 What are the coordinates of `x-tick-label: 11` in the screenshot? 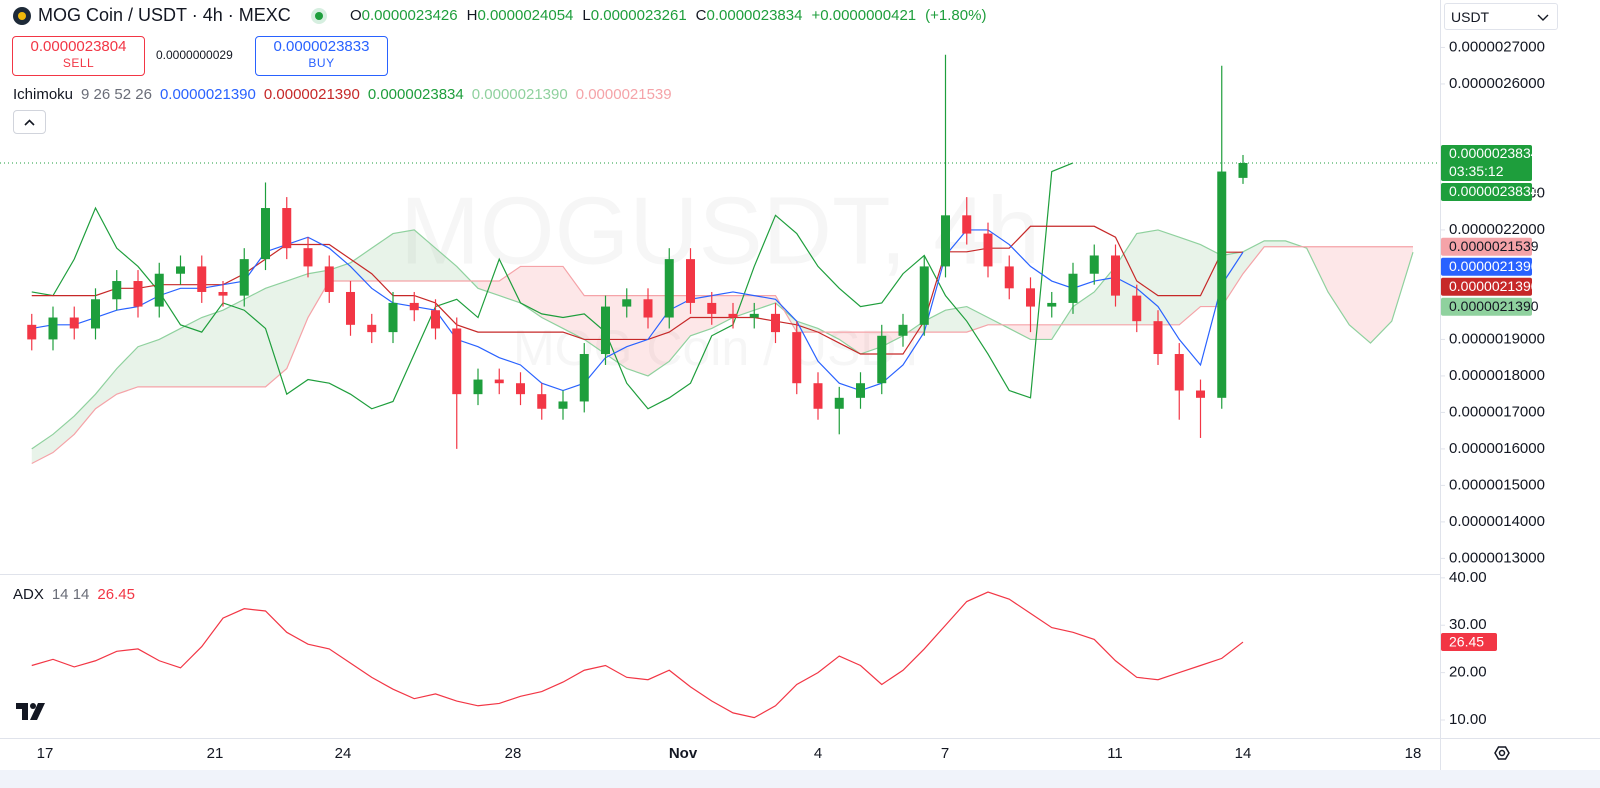 It's located at (1115, 753).